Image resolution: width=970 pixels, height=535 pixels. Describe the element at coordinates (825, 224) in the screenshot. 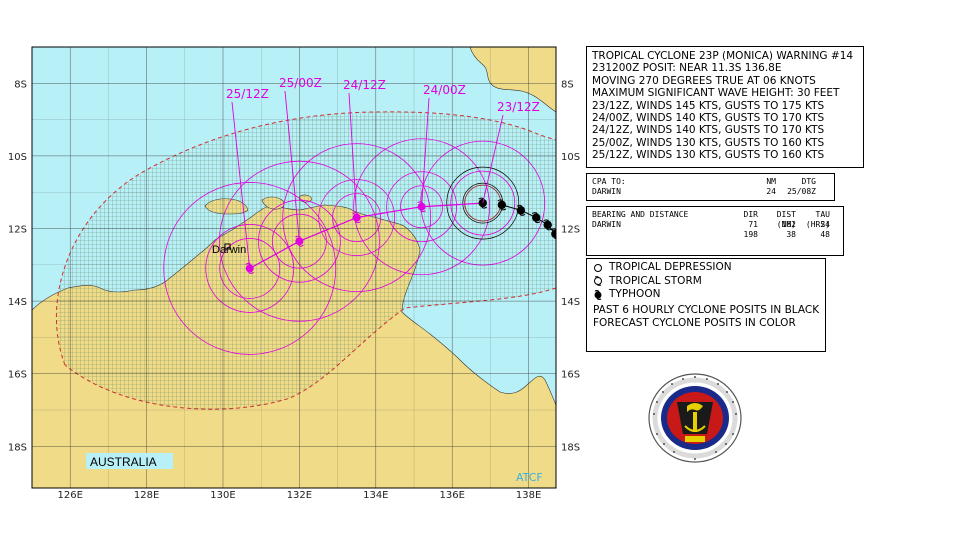

I see `bearing-tau: 24` at that location.